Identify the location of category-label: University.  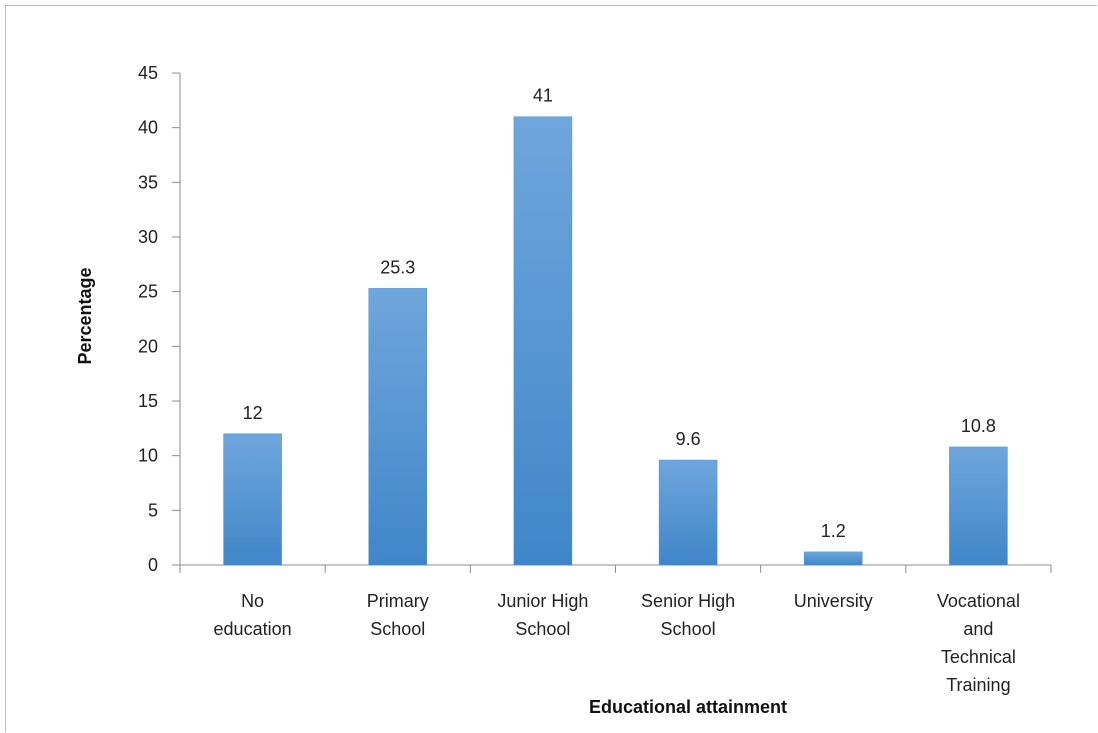
(833, 601).